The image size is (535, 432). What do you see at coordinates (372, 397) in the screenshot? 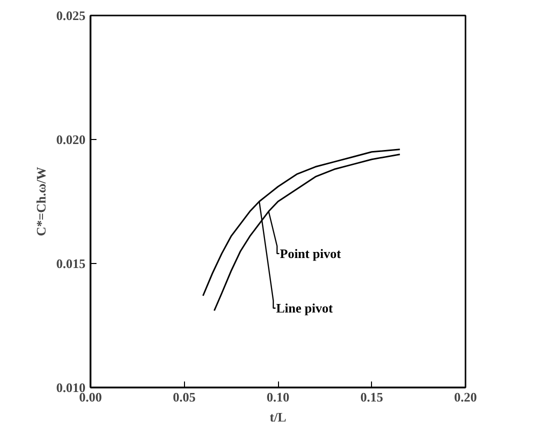
I see `x-tick-label: 0.15` at bounding box center [372, 397].